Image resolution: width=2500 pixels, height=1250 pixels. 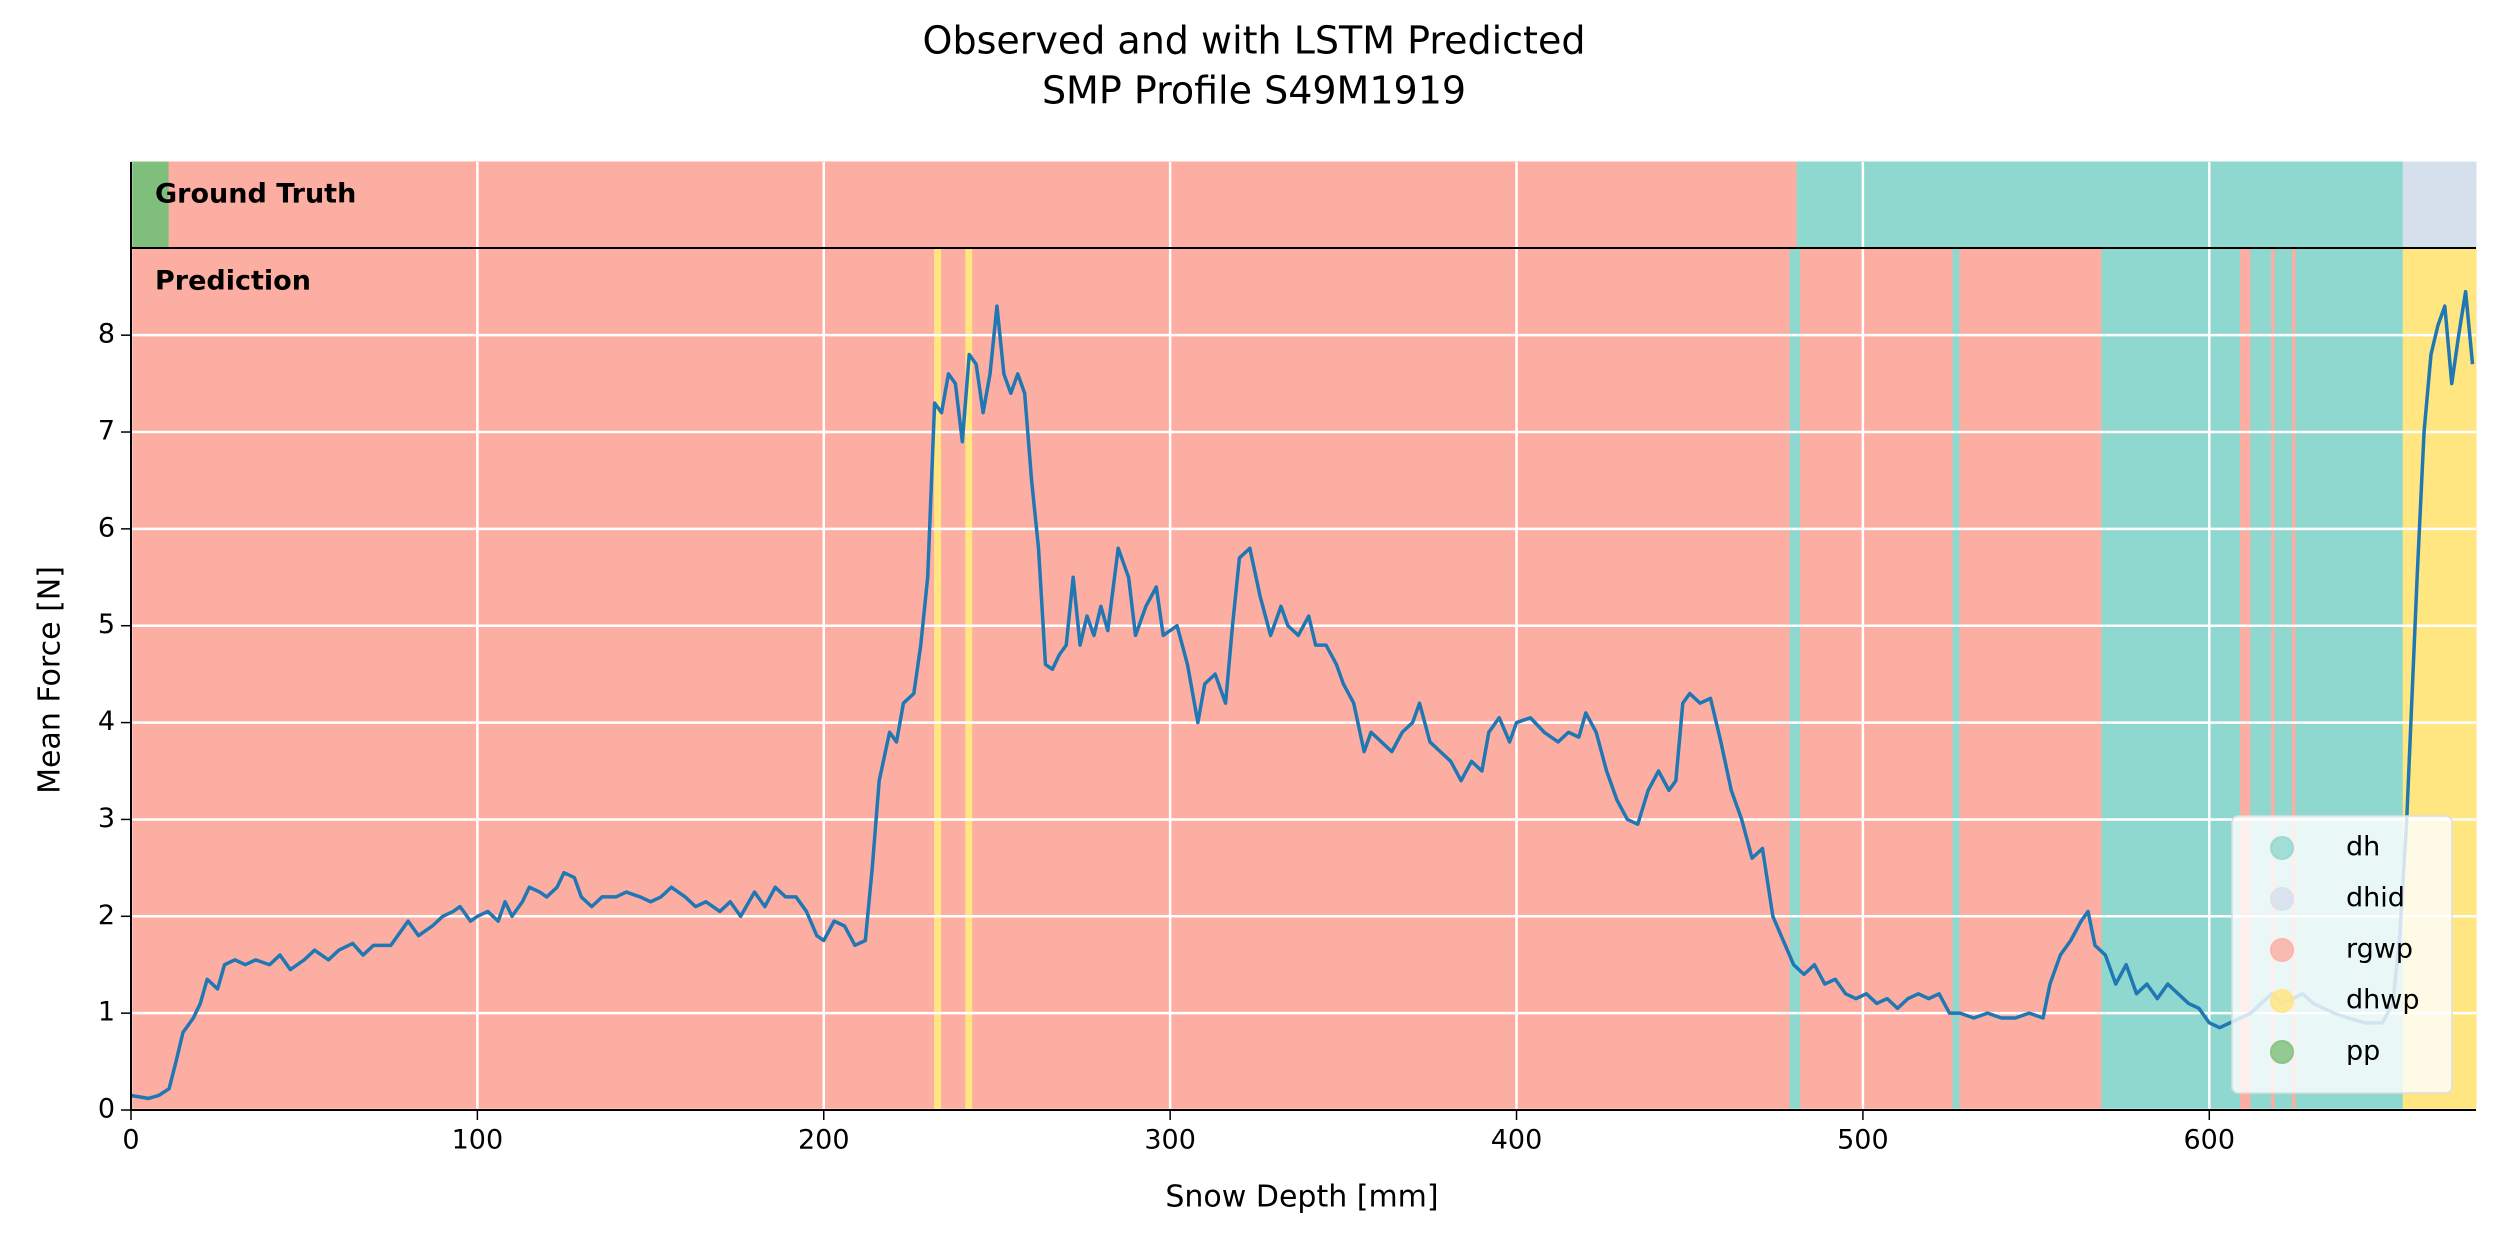 What do you see at coordinates (50, 680) in the screenshot?
I see `y-axis-label: Mean Force [N]` at bounding box center [50, 680].